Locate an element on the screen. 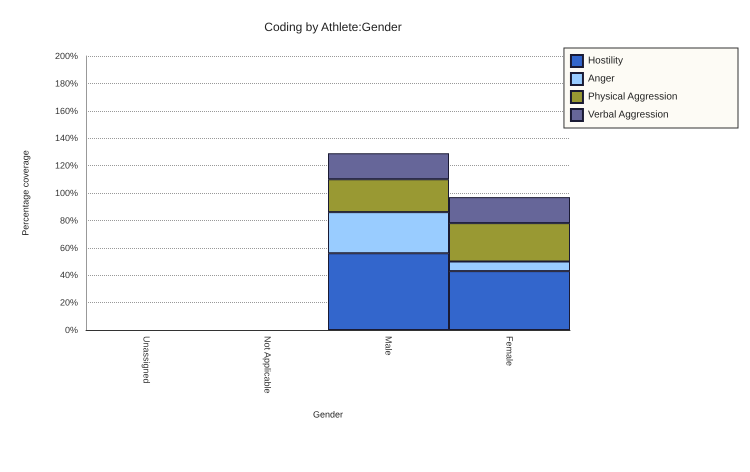 This screenshot has width=750, height=472. y-tick-label: 180% is located at coordinates (66, 83).